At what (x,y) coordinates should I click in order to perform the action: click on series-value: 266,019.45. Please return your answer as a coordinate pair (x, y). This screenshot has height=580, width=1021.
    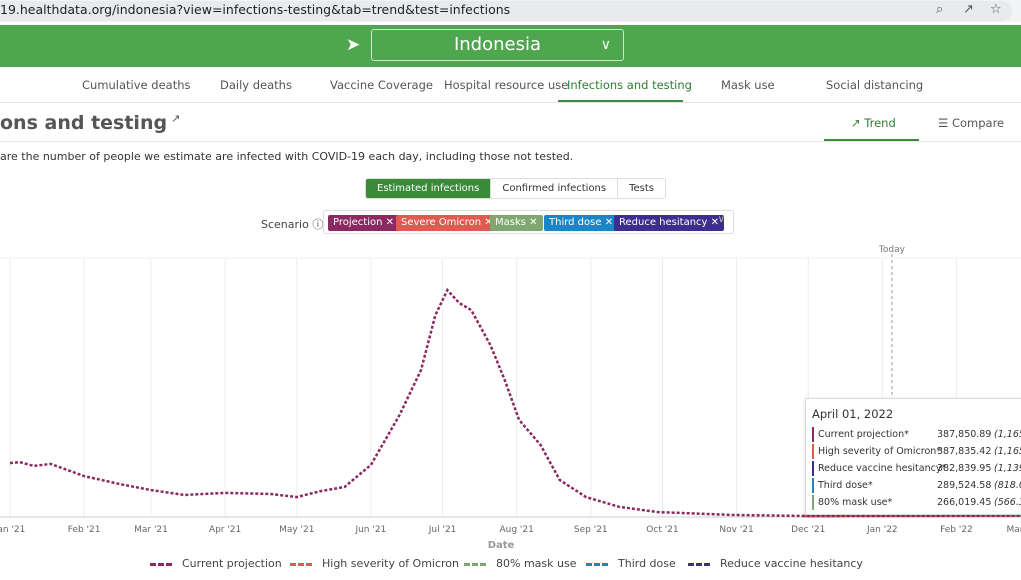
    Looking at the image, I should click on (964, 502).